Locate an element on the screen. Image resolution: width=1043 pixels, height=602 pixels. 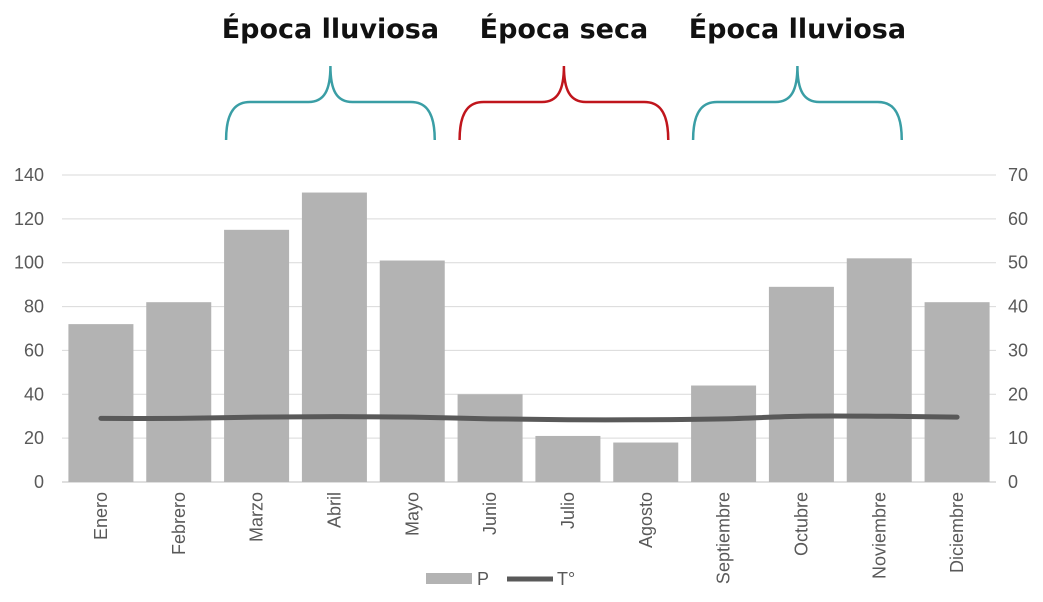
left-axis-ticks: 0 20 40 60 80 100 120 140 is located at coordinates (29, 328).